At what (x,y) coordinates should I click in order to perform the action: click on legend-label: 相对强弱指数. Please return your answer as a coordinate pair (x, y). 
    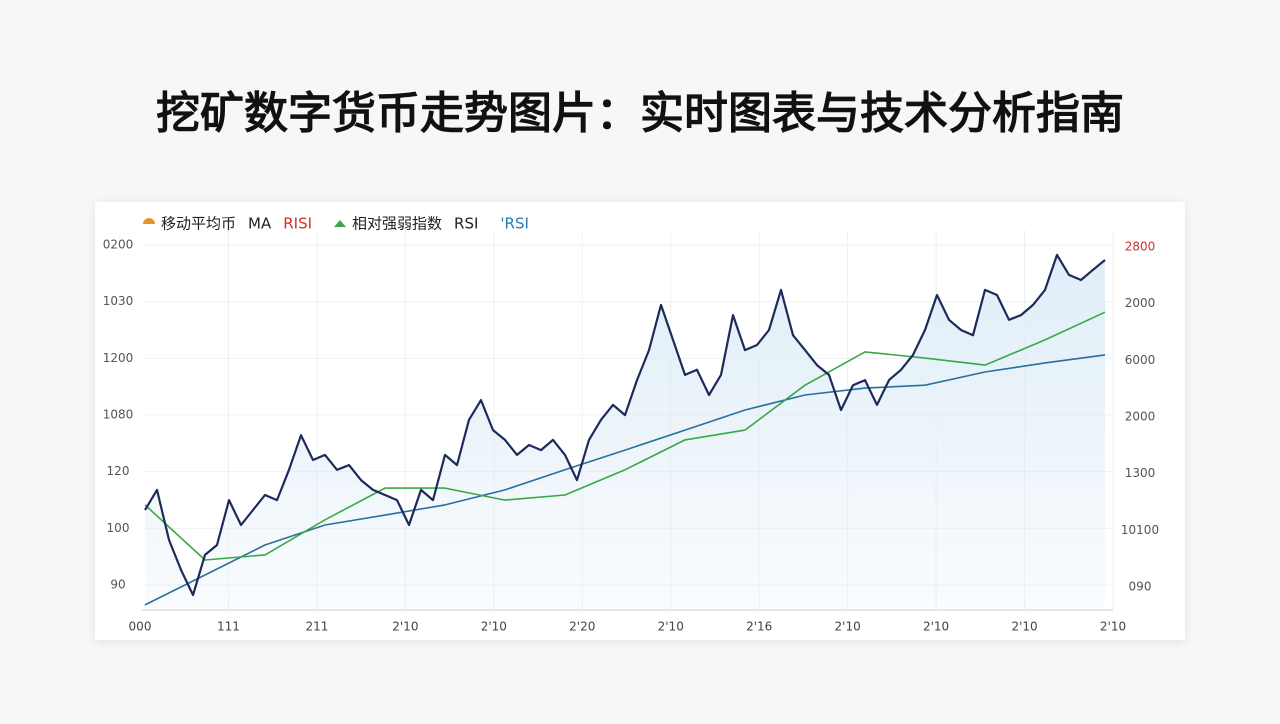
    Looking at the image, I should click on (397, 224).